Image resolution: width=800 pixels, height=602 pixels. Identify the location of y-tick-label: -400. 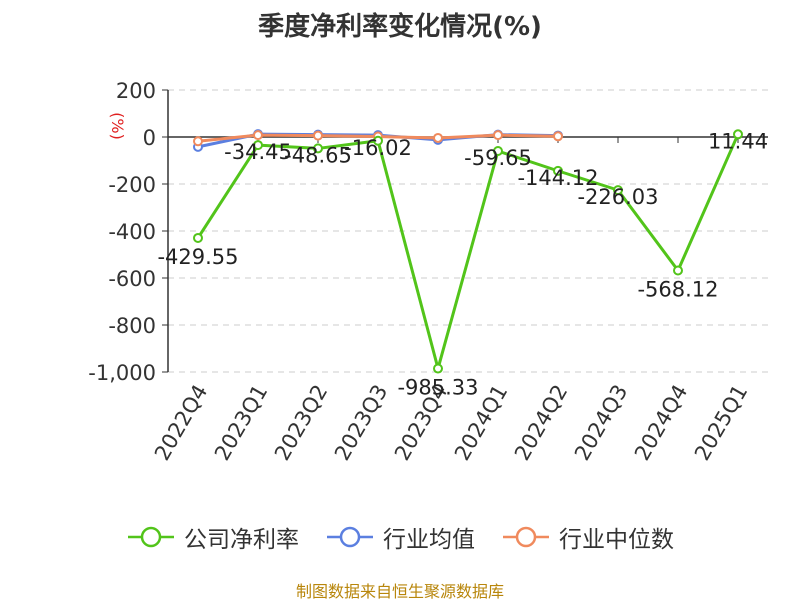
(132, 232).